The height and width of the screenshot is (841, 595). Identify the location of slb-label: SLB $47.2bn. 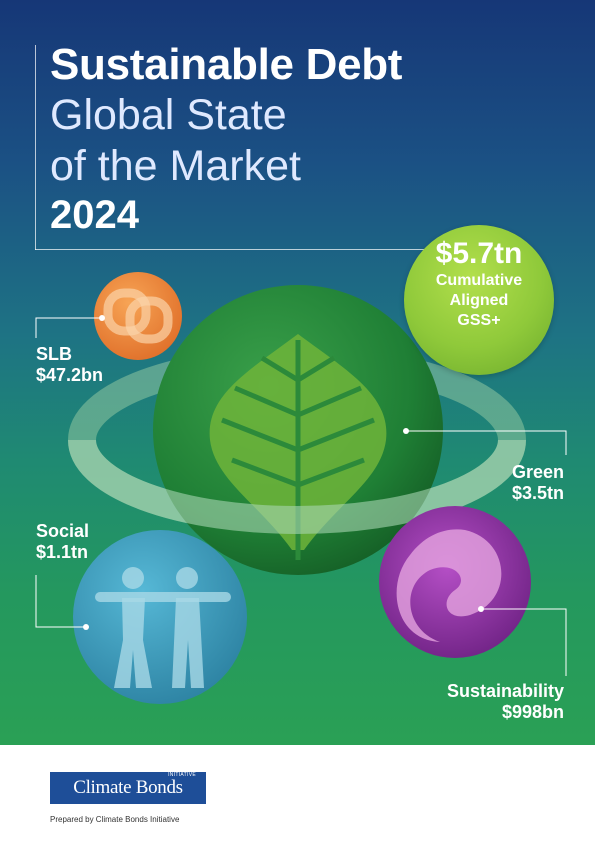
(69, 365).